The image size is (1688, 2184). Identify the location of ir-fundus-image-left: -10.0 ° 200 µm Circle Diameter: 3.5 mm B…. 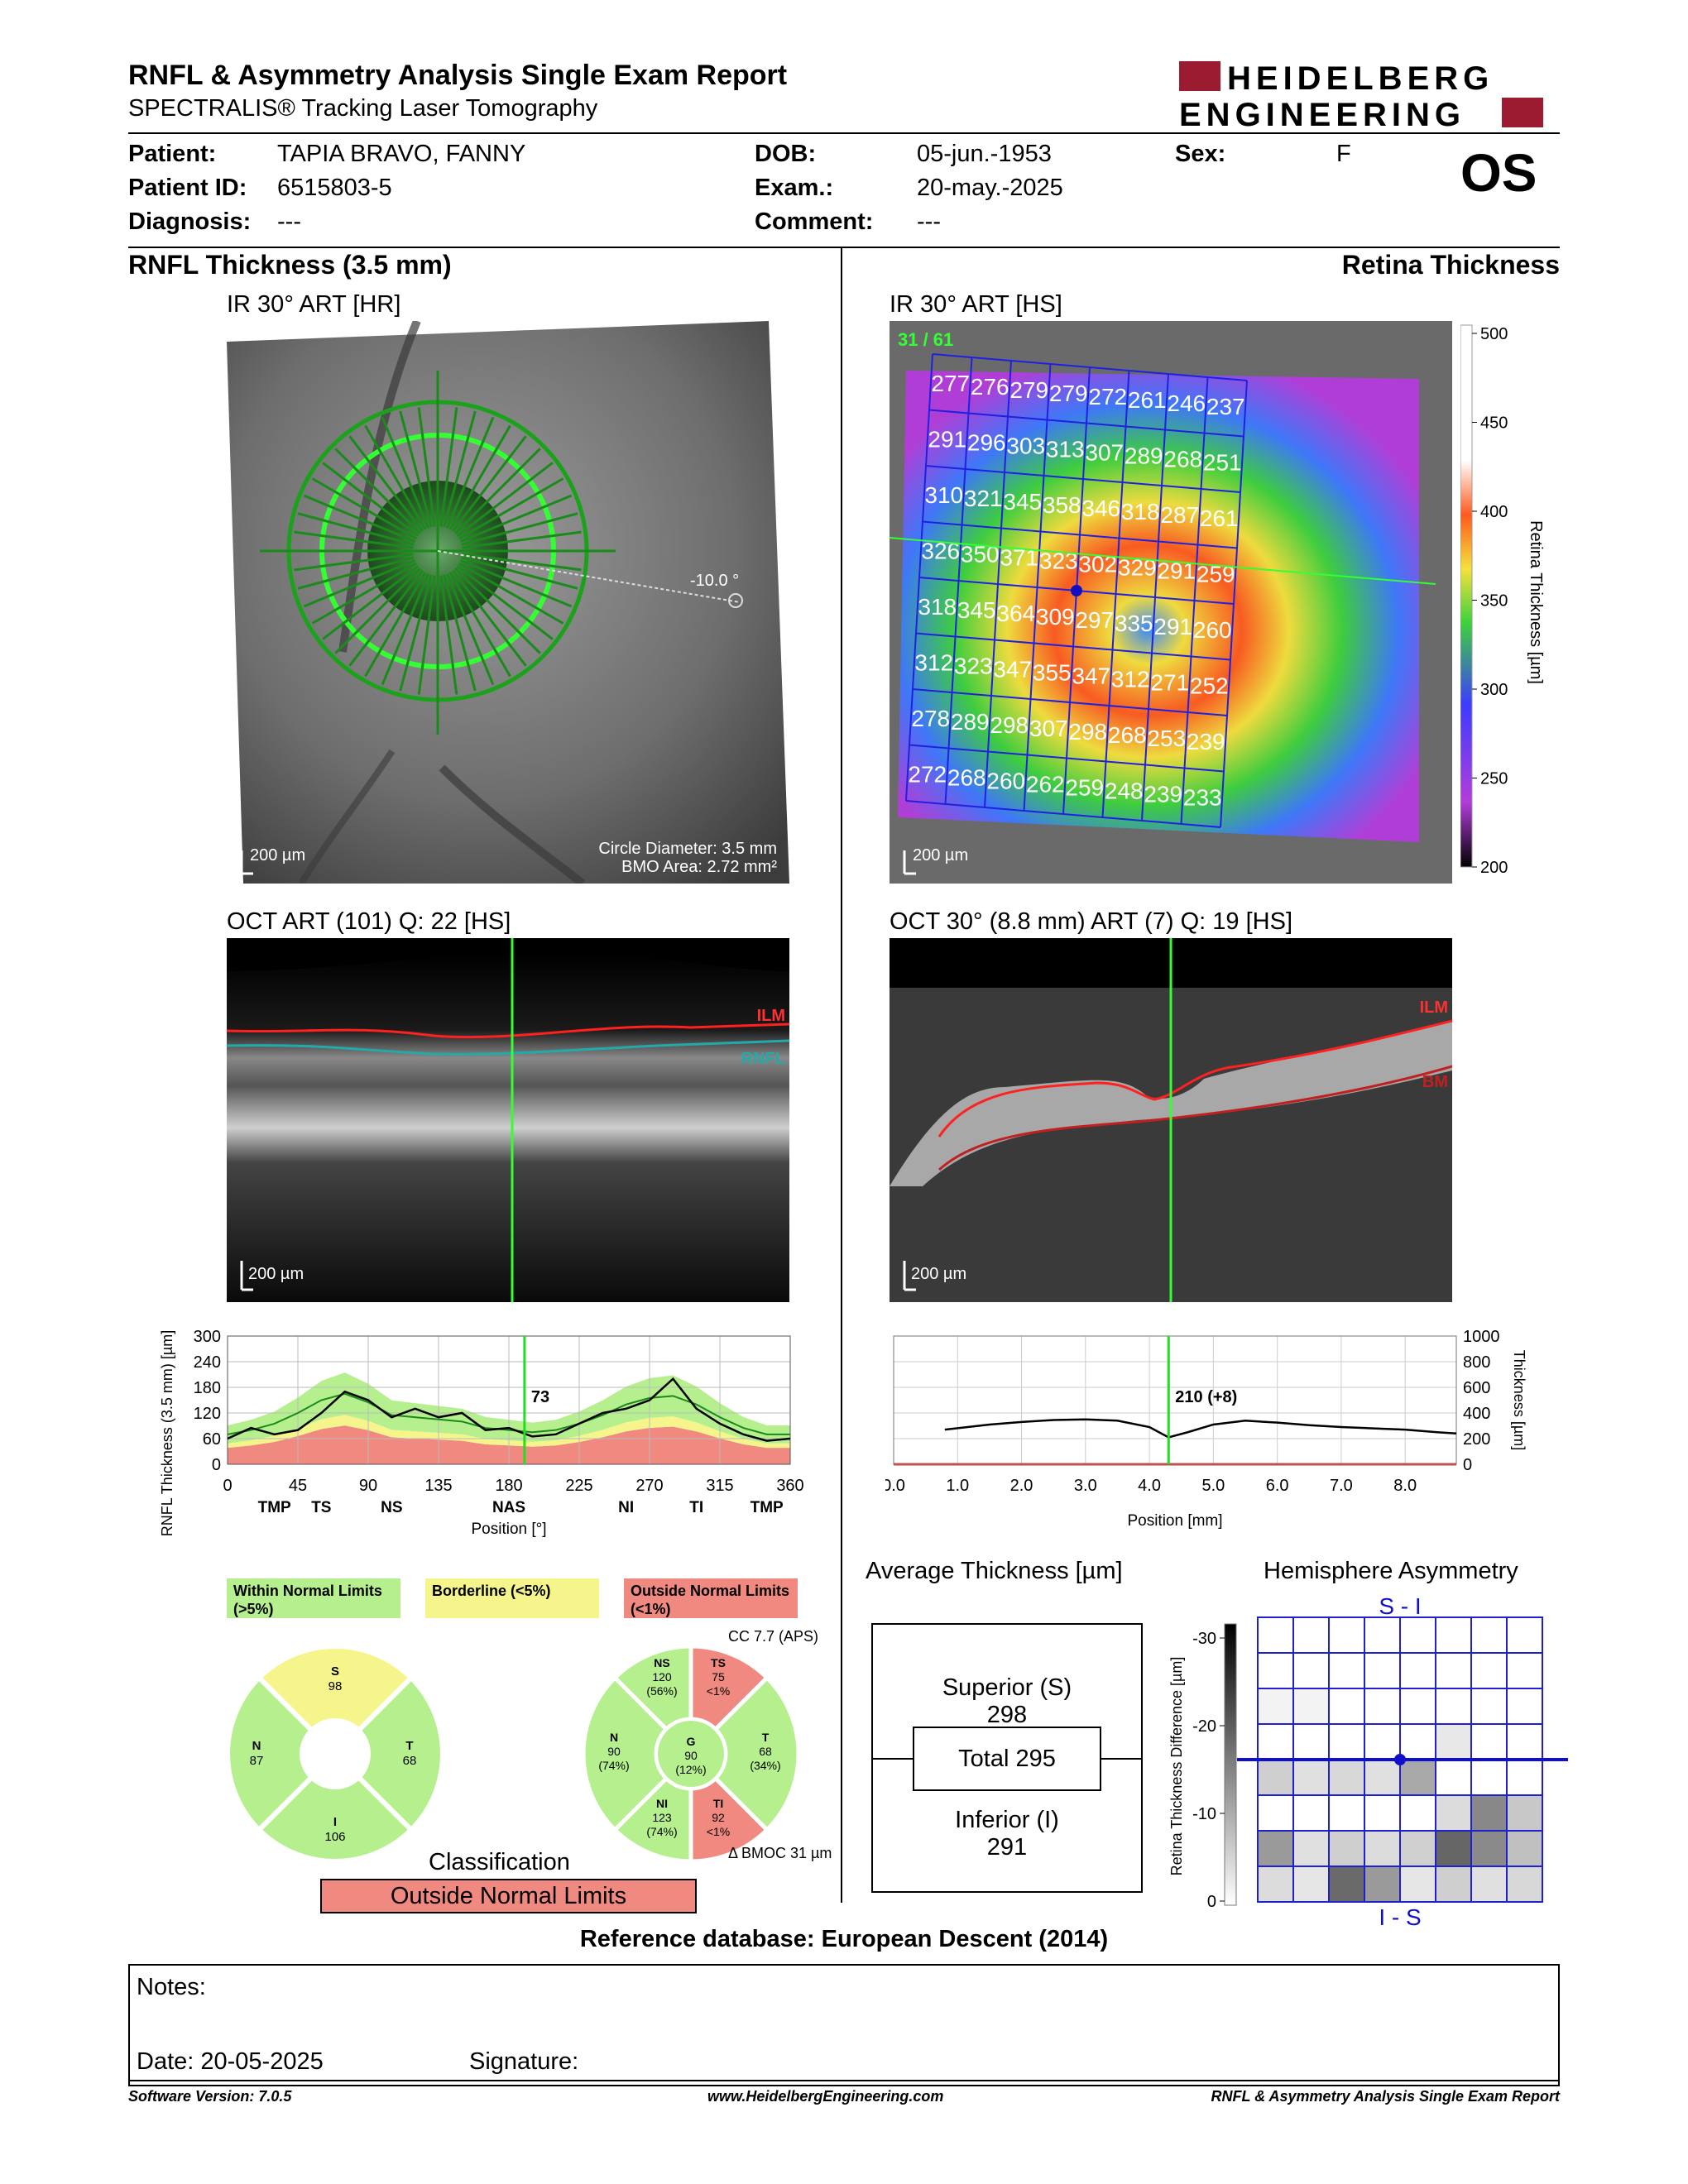
(508, 602).